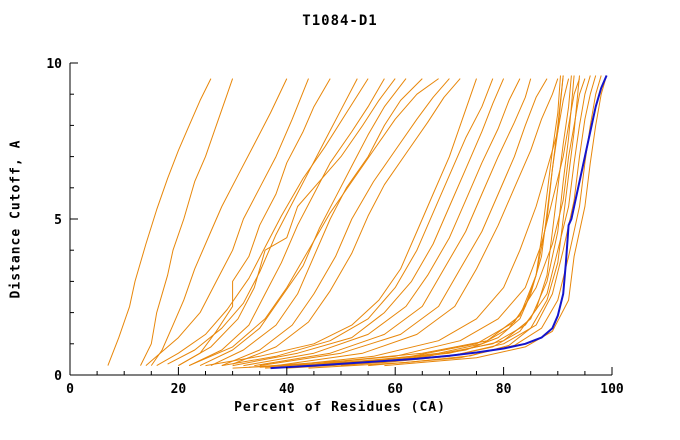  Describe the element at coordinates (54, 64) in the screenshot. I see `y-tick-label: 10` at that location.